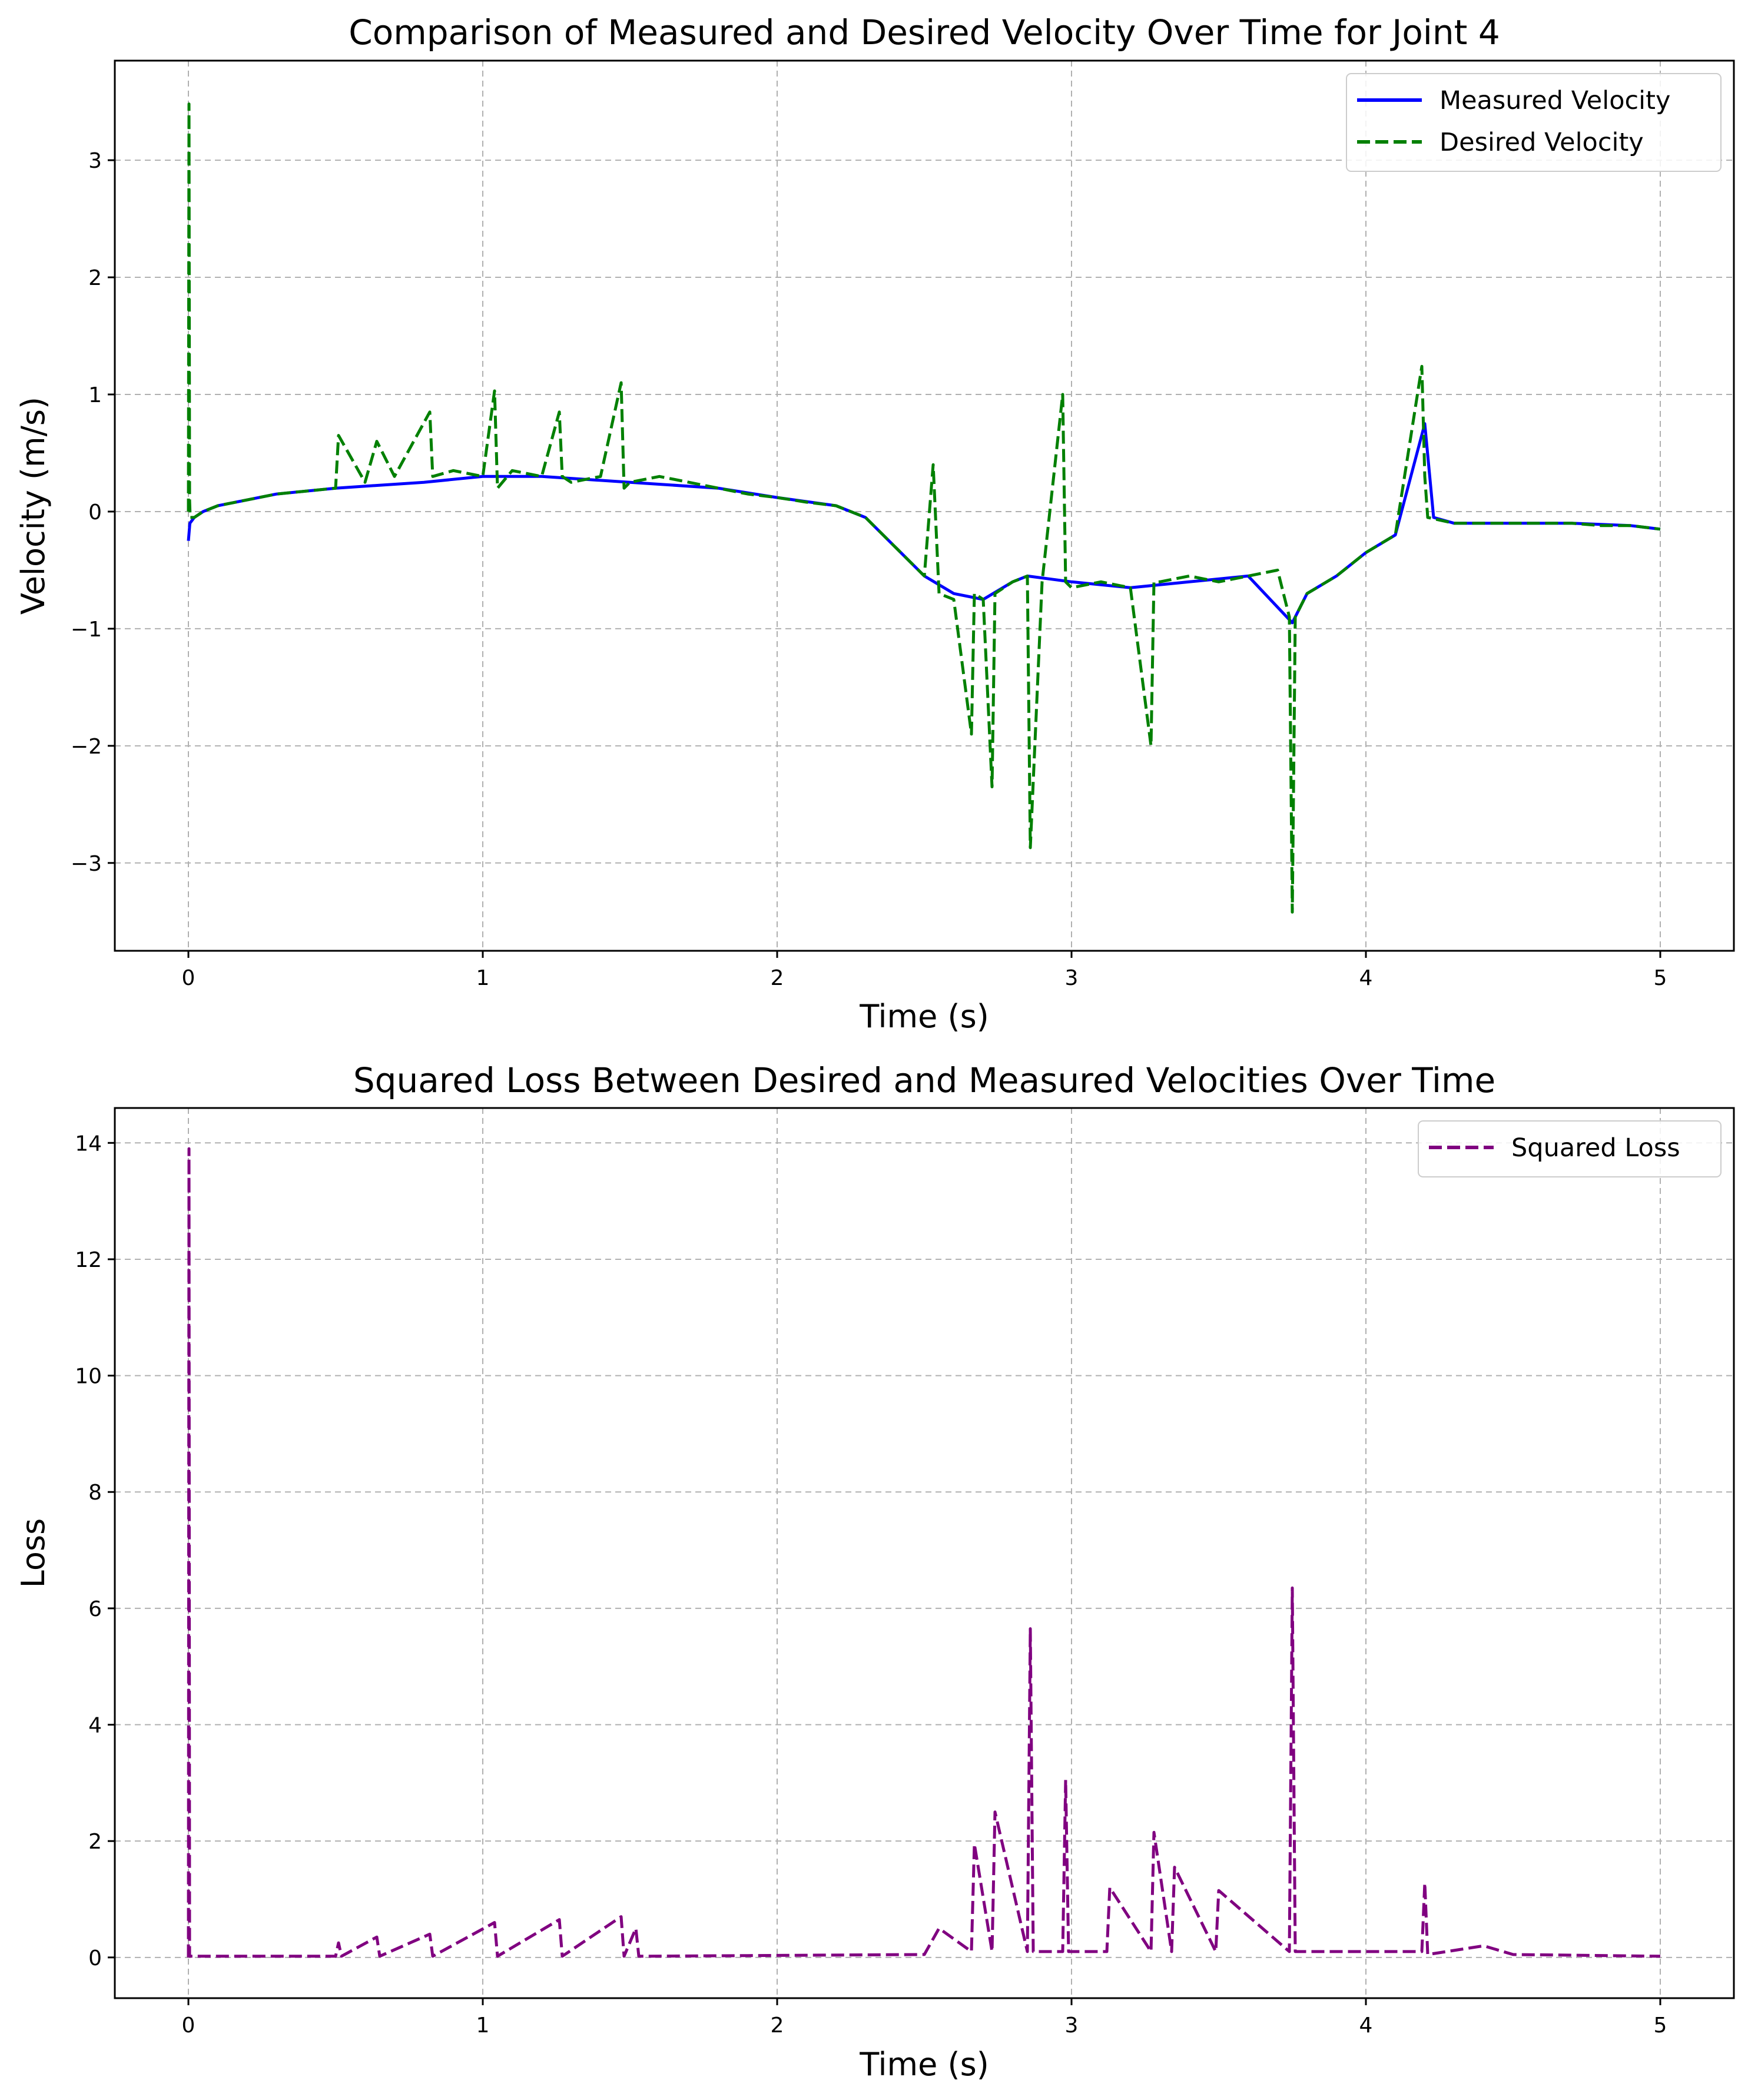 The height and width of the screenshot is (2100, 1748). I want to click on y-axis-ticks: −3 −2 −1 0 1 2 3, so click(93, 513).